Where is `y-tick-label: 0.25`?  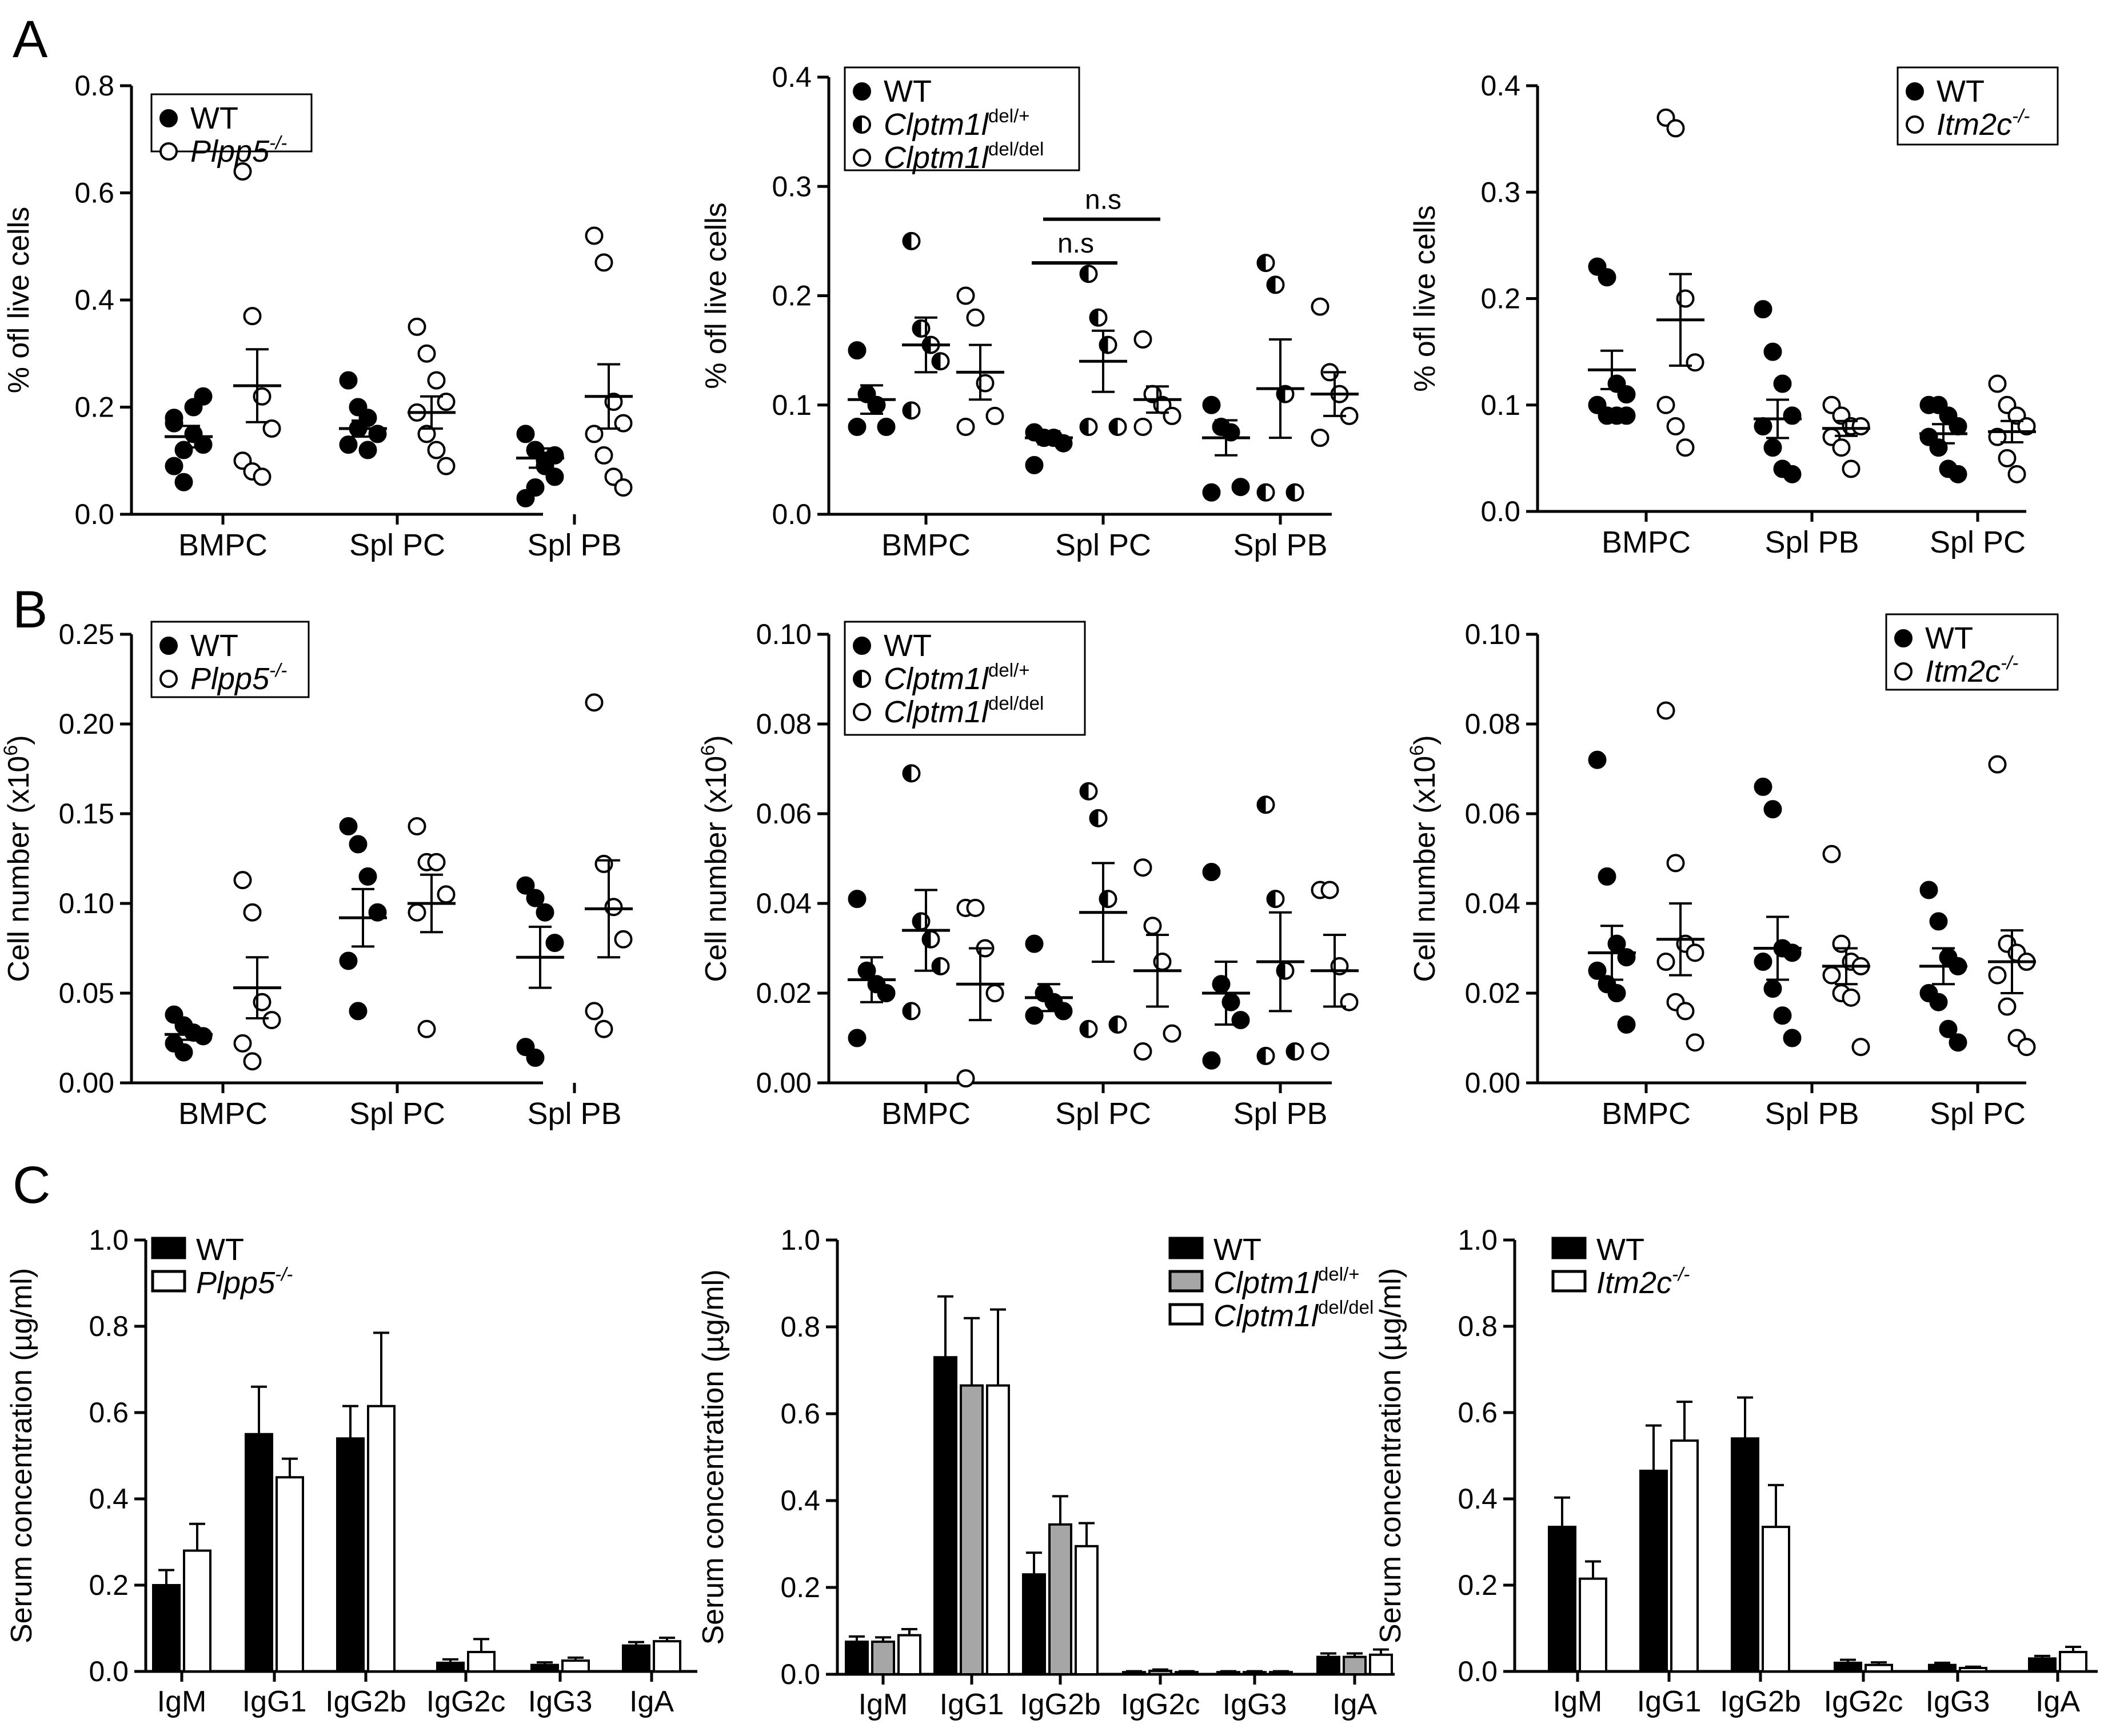 y-tick-label: 0.25 is located at coordinates (86, 634).